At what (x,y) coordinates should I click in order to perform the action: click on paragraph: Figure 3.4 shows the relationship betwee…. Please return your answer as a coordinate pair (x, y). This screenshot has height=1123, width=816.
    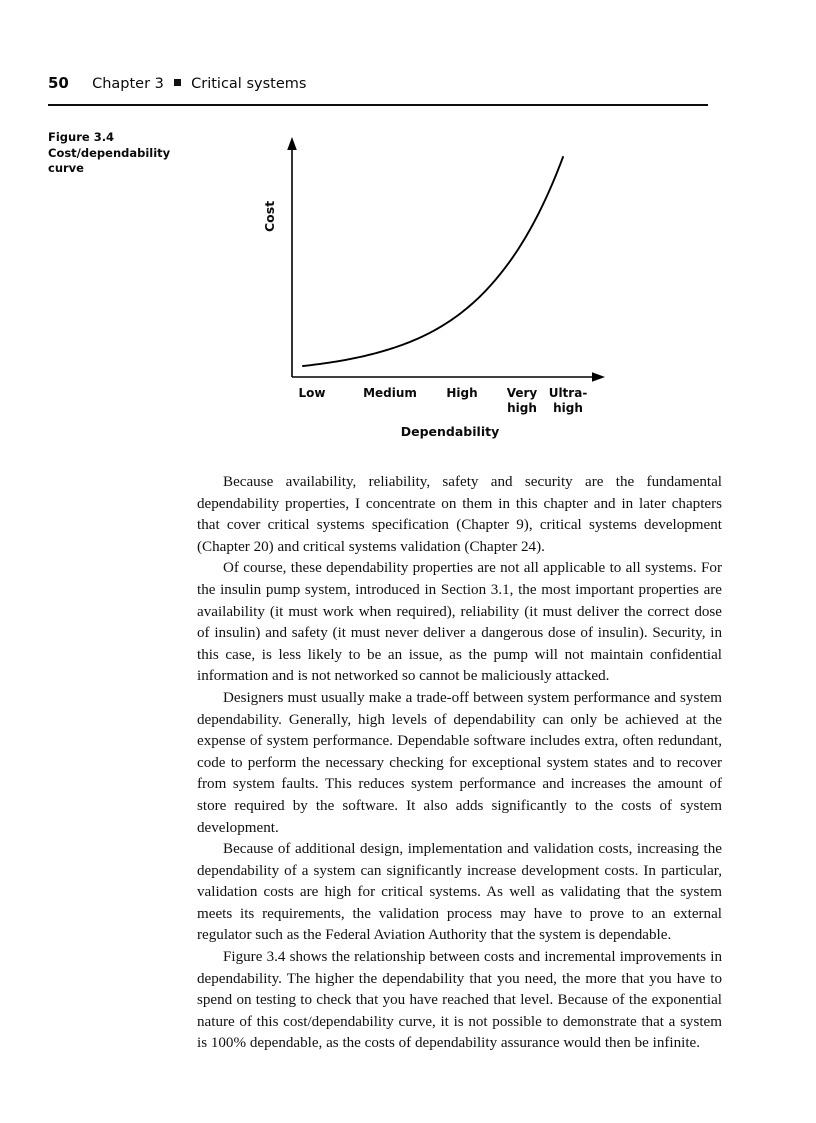
    Looking at the image, I should click on (459, 1000).